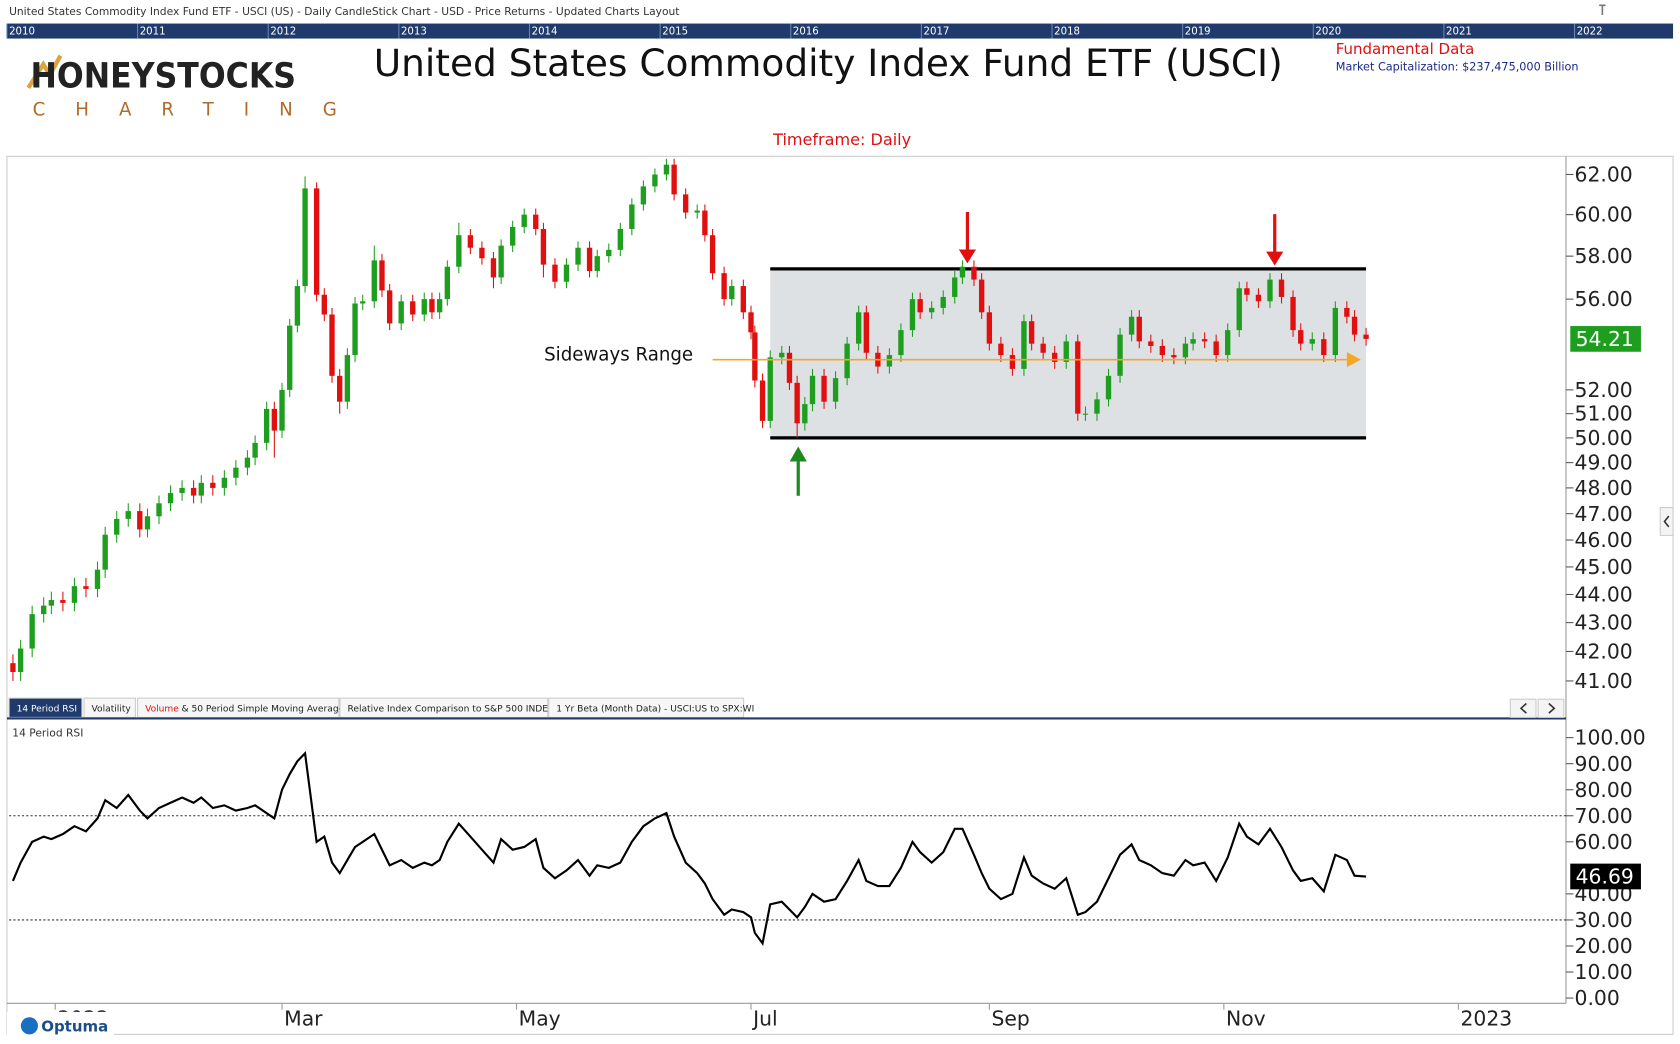  I want to click on pin-icon, so click(1602, 9).